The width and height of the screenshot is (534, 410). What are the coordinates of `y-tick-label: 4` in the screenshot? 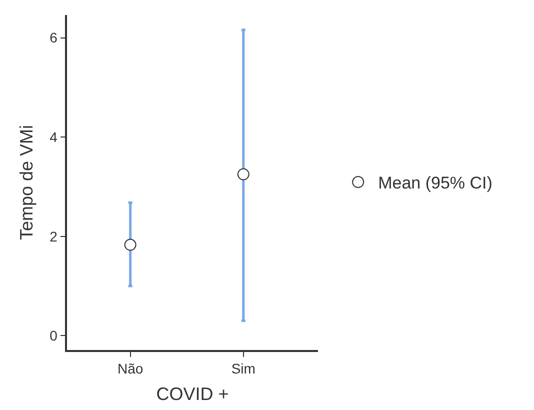 It's located at (54, 136).